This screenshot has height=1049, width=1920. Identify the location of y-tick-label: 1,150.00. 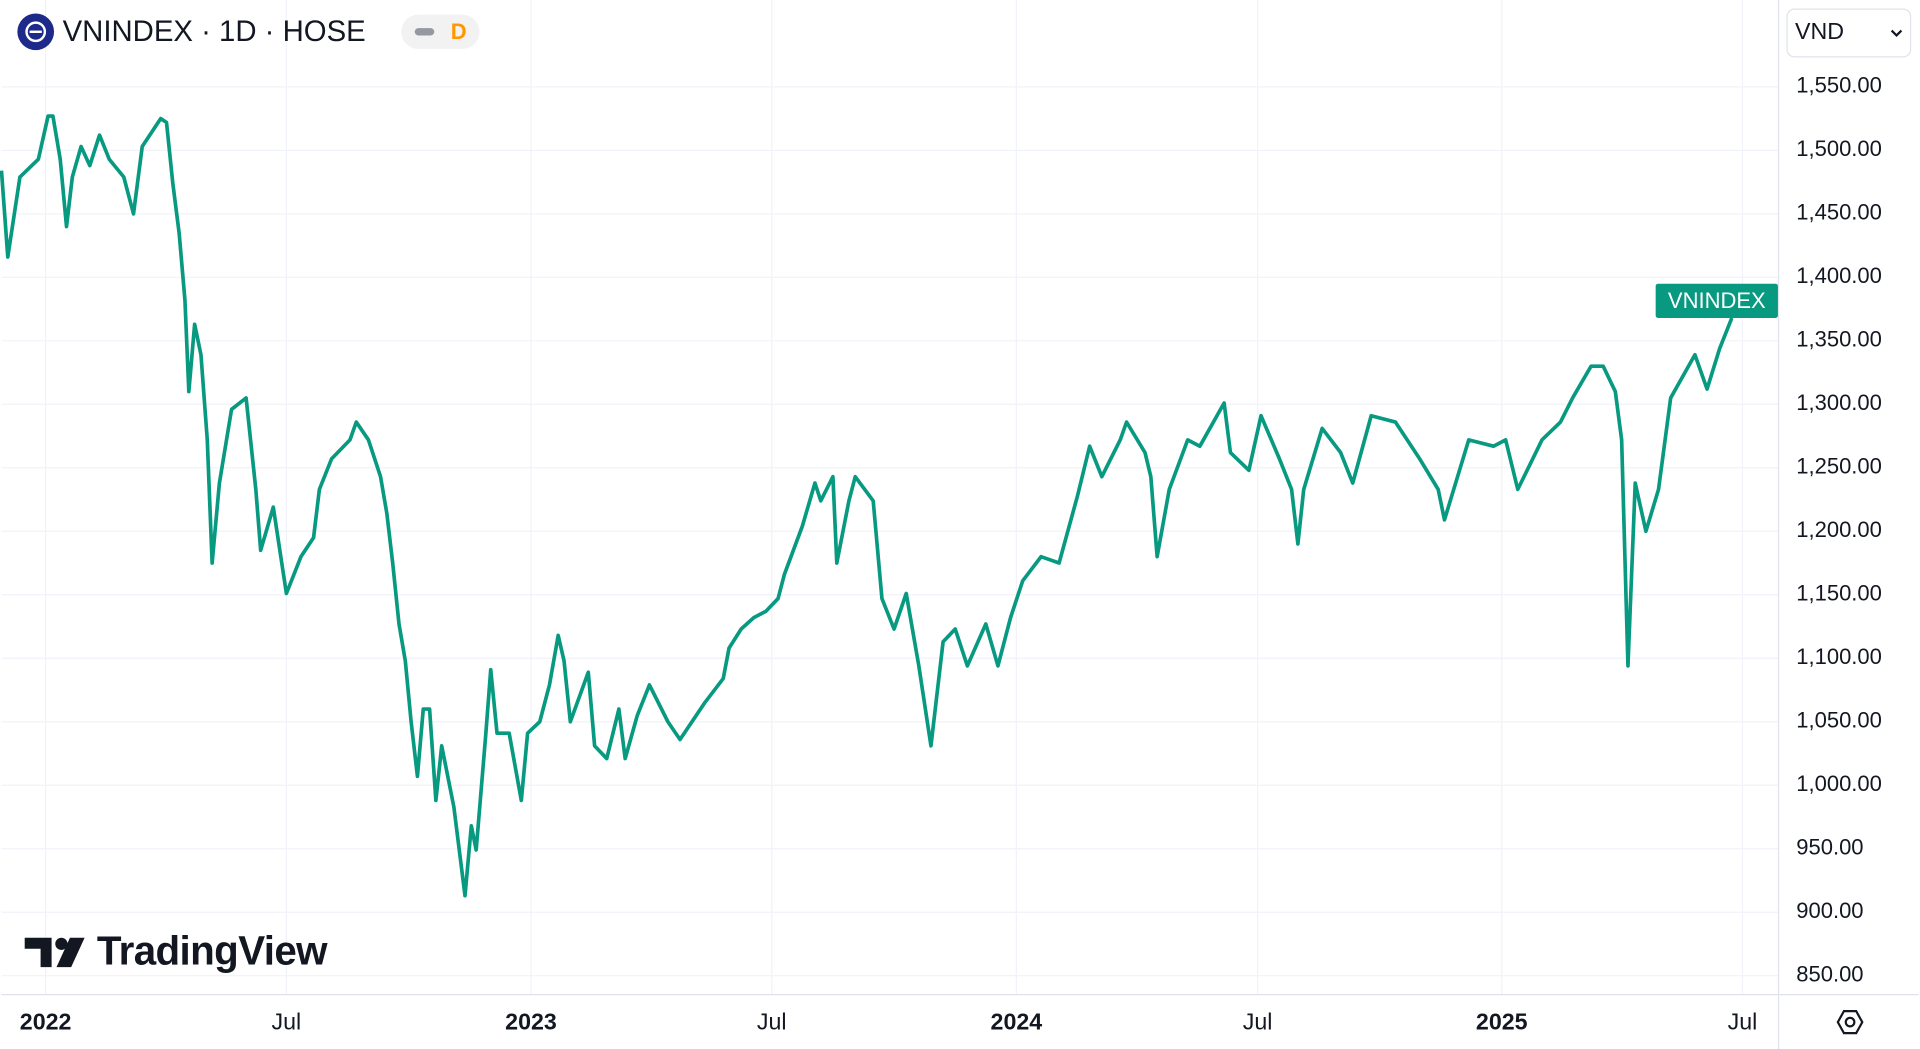
(1839, 593).